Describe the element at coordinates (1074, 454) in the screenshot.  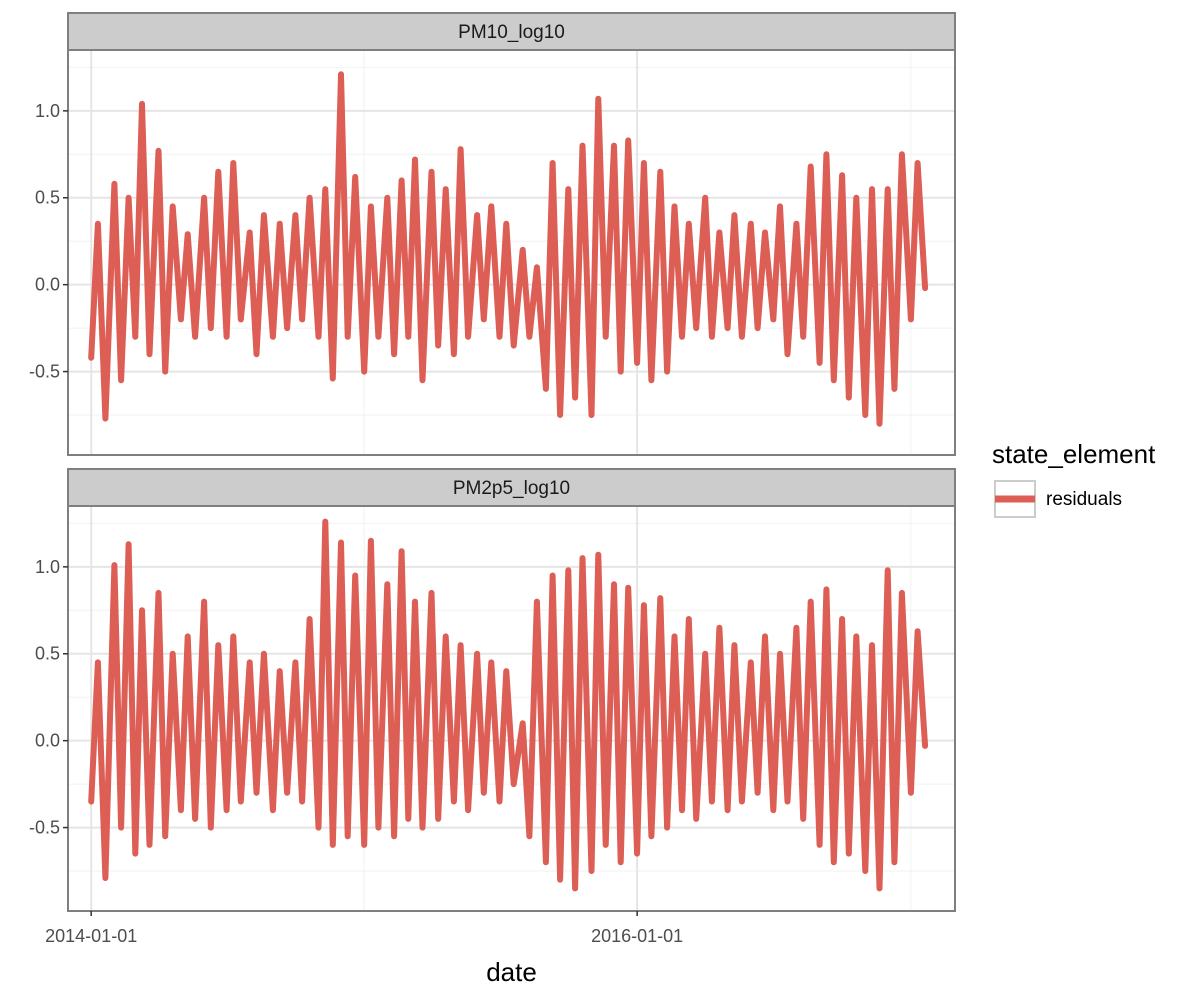
I see `legend-title: state_element` at that location.